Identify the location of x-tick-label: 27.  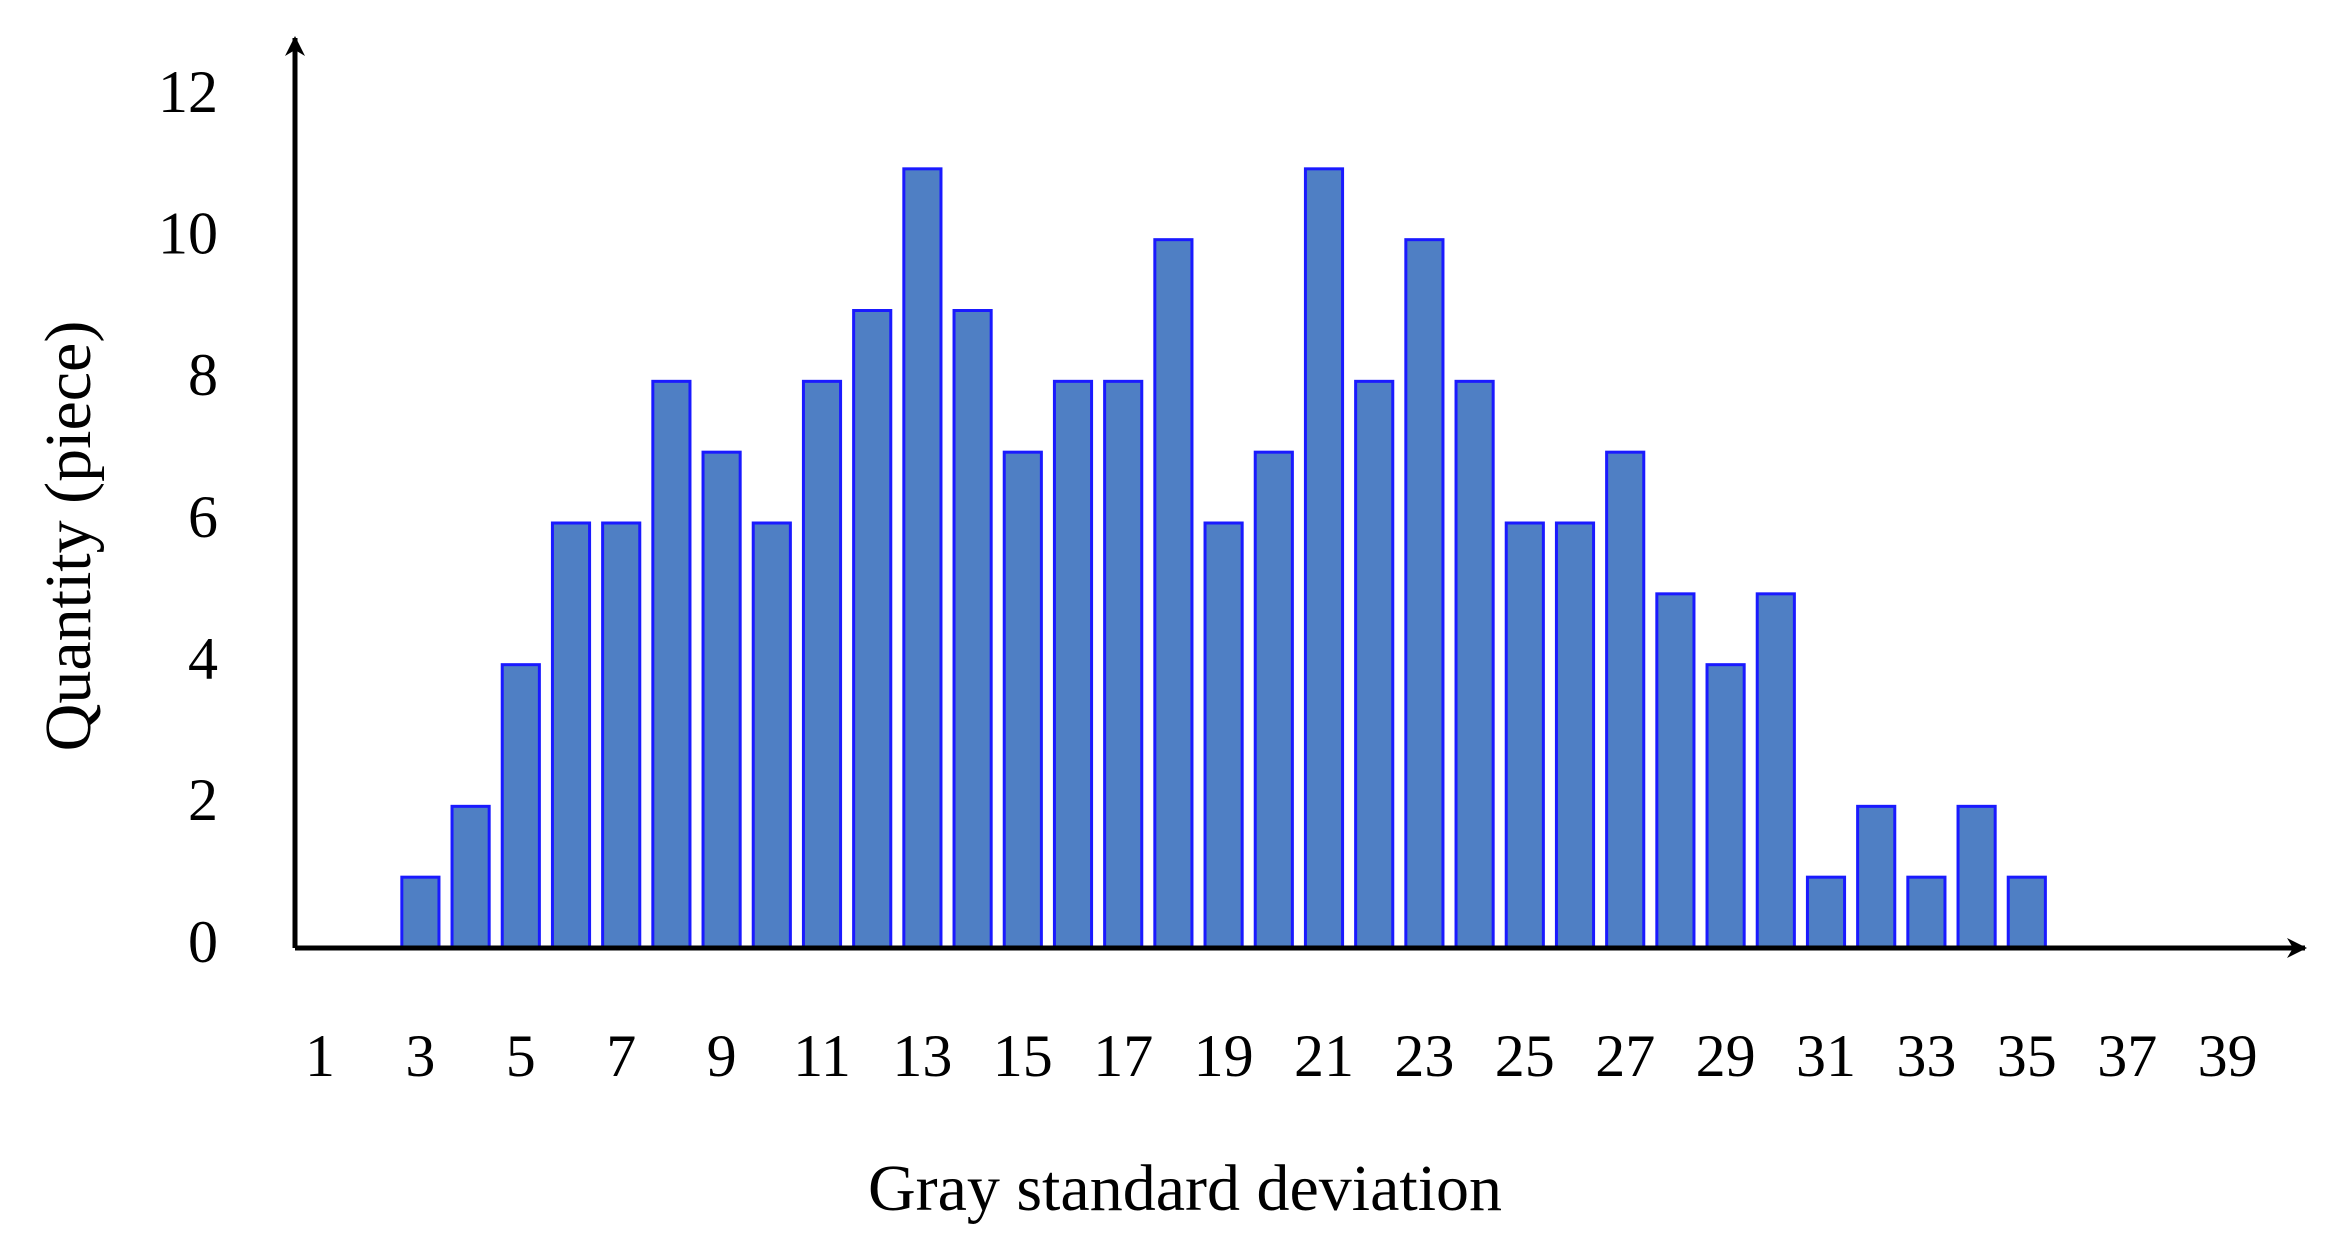
(1625, 1056).